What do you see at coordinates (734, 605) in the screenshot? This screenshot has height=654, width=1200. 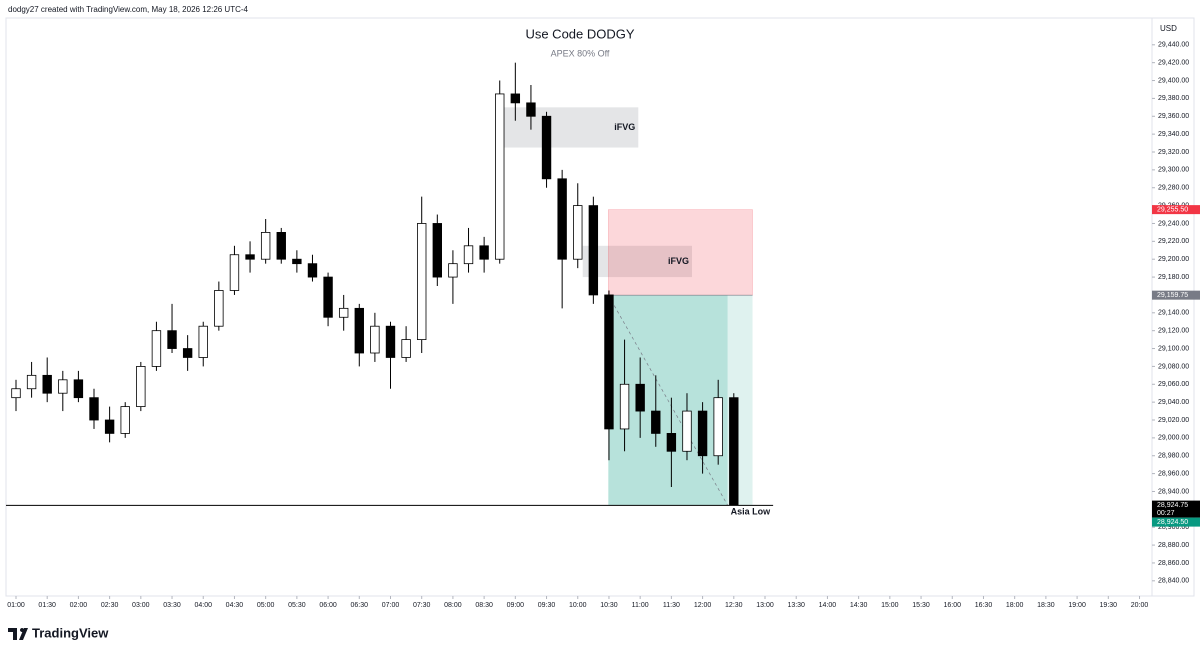 I see `x-tick-label: 12:30` at bounding box center [734, 605].